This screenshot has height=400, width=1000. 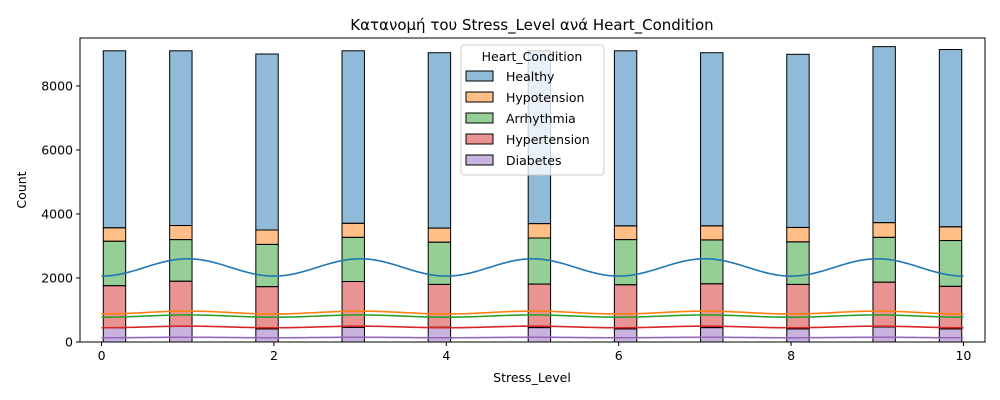 I want to click on x-tick-label-0: 0, so click(x=102, y=355).